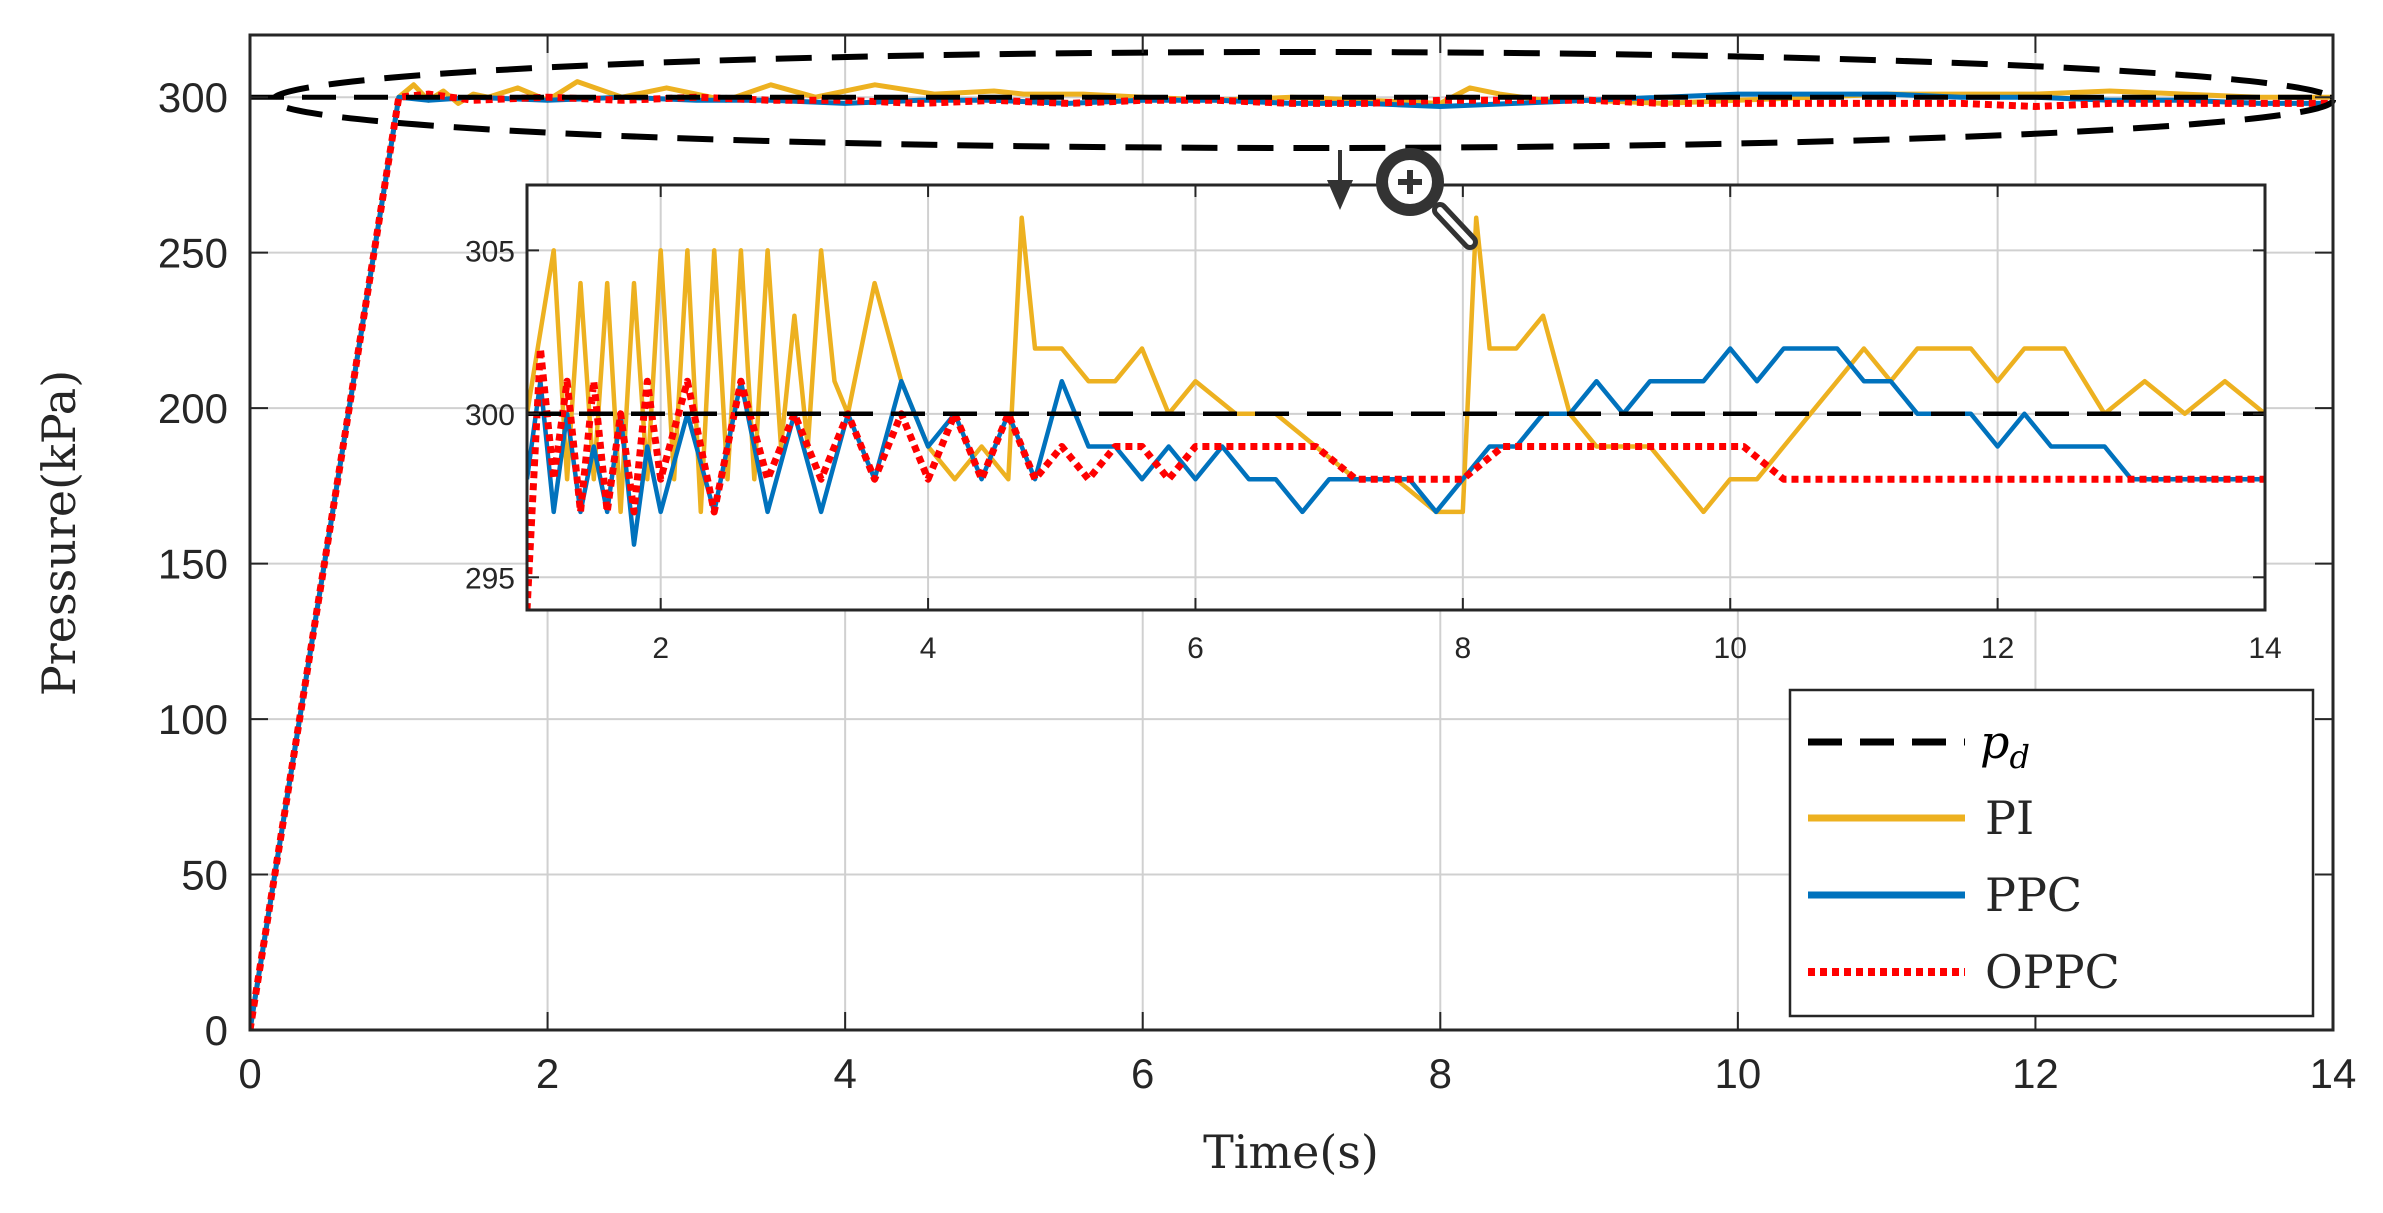 The image size is (2383, 1213). I want to click on main-x-tick-label: 0, so click(249, 1073).